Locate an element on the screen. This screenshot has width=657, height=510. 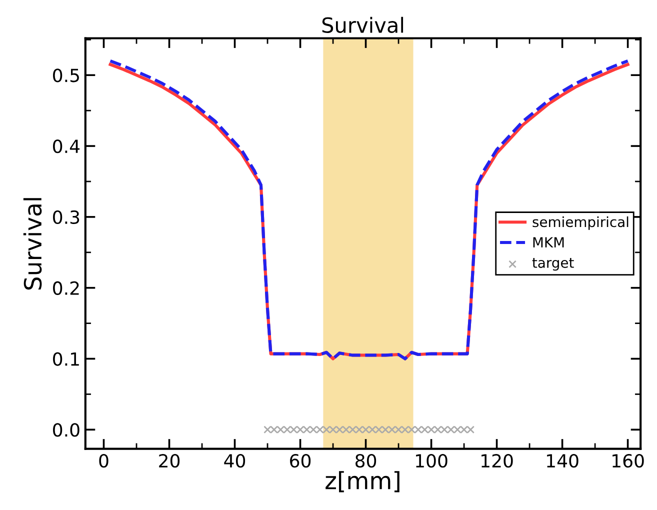
x-tick-label: 40 is located at coordinates (235, 461).